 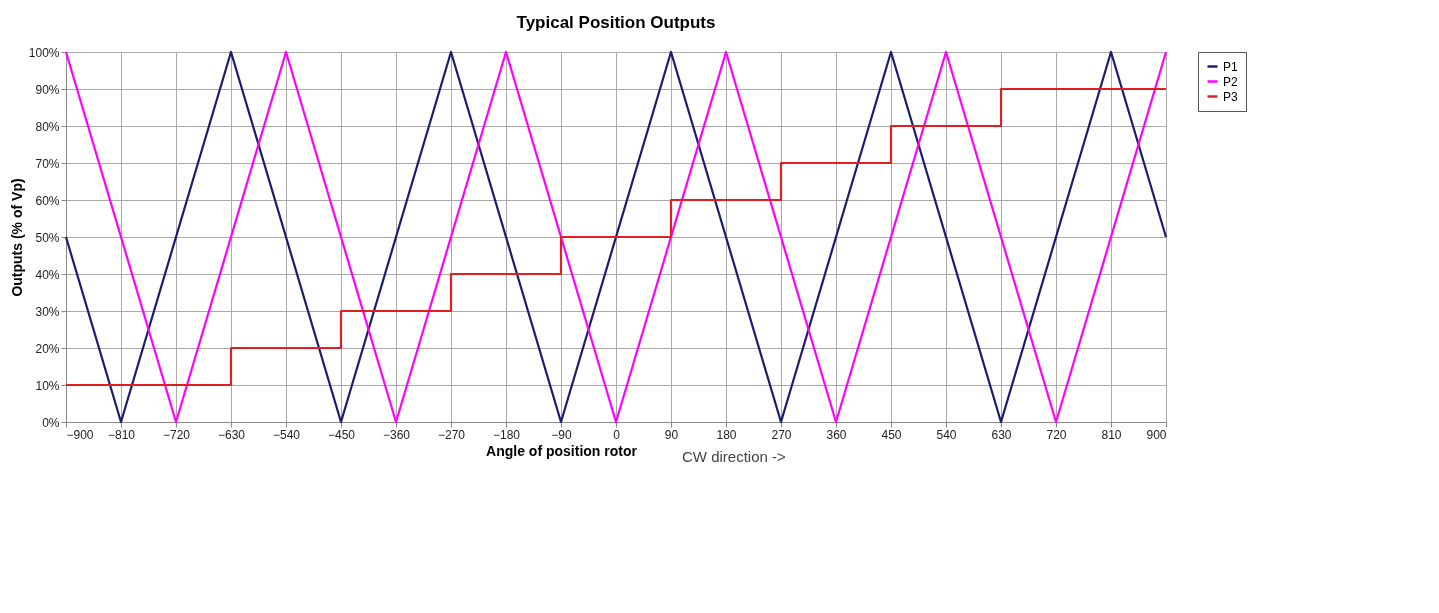 What do you see at coordinates (47, 311) in the screenshot?
I see `y-tick-label: 30%` at bounding box center [47, 311].